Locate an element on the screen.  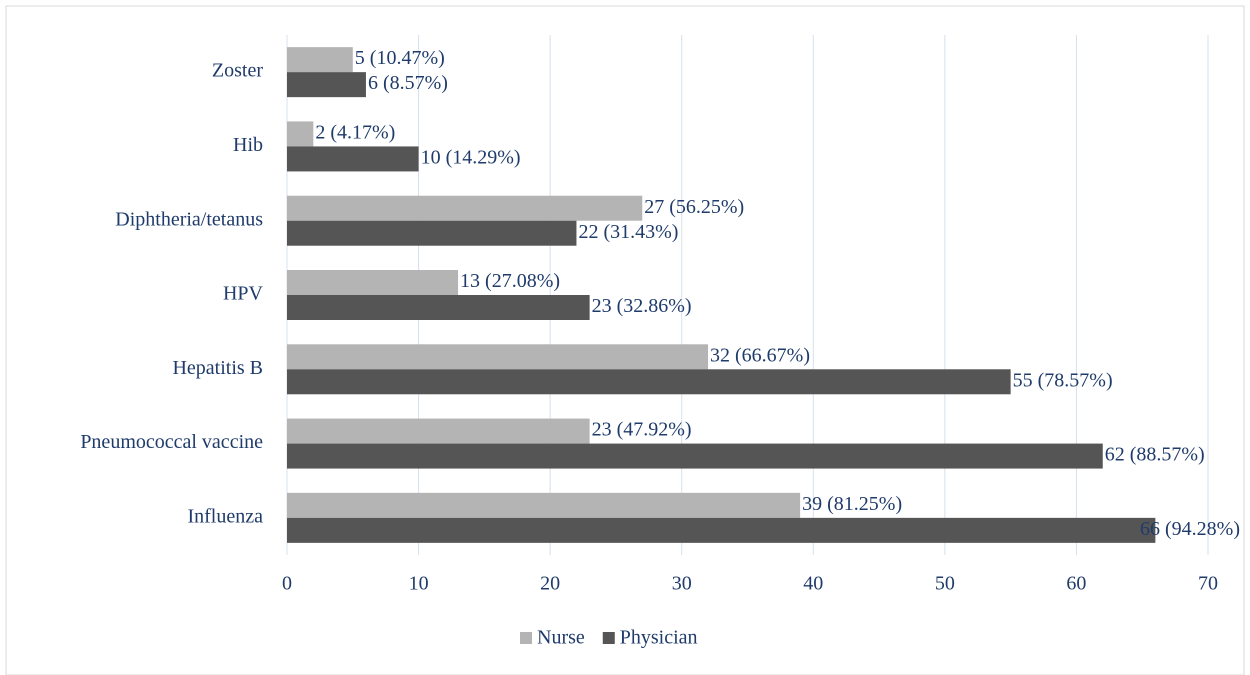
x-tick-label: 30 is located at coordinates (682, 584).